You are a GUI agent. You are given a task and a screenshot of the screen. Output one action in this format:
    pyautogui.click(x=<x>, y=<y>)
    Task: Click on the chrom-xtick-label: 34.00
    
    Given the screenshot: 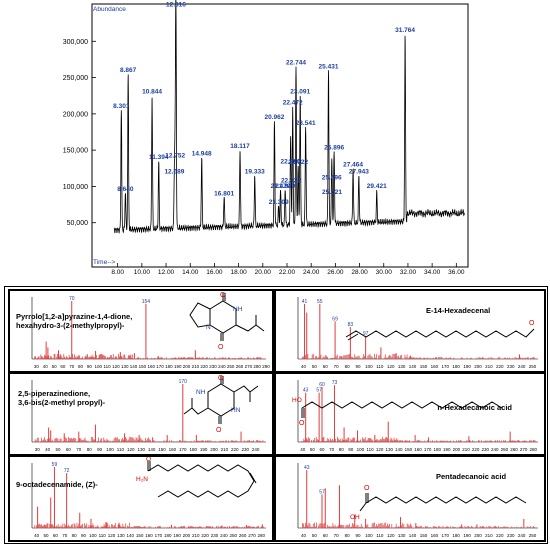 What is the action you would take?
    pyautogui.click(x=432, y=272)
    